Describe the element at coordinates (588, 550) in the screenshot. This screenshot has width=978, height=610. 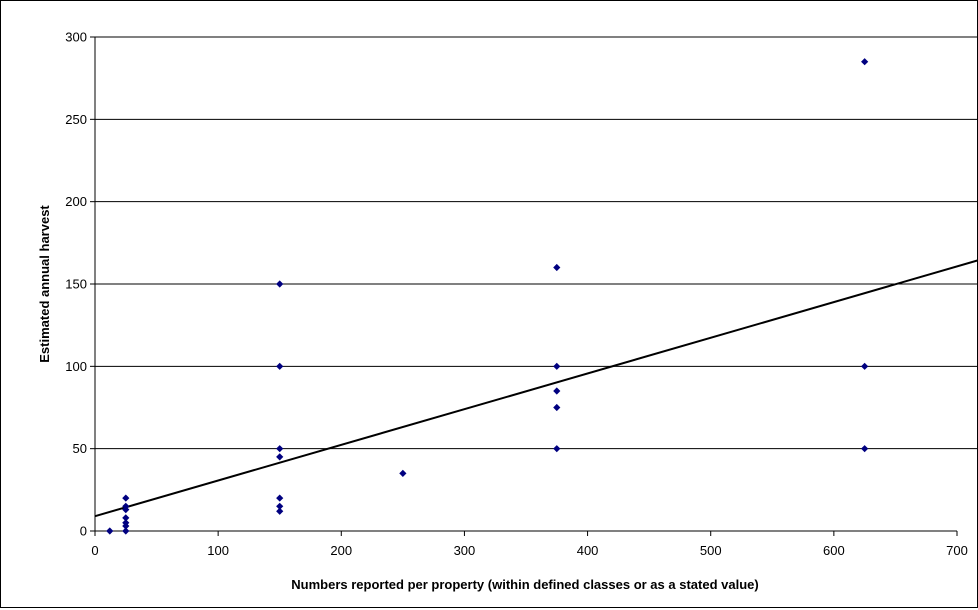
I see `x-tick-label: 400` at that location.